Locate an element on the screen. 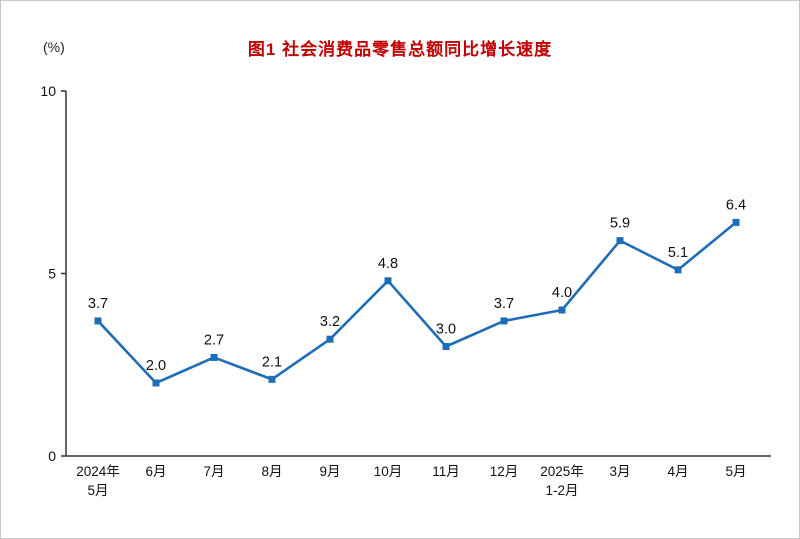 The width and height of the screenshot is (800, 539). x-tick-label: 5月 is located at coordinates (735, 471).